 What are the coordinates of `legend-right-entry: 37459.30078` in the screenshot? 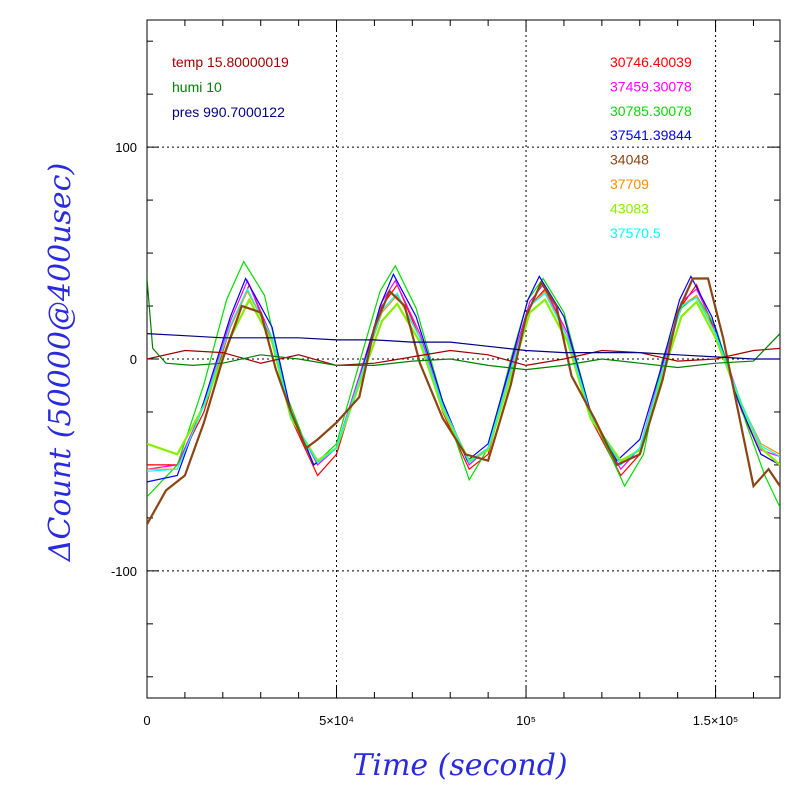 It's located at (651, 86).